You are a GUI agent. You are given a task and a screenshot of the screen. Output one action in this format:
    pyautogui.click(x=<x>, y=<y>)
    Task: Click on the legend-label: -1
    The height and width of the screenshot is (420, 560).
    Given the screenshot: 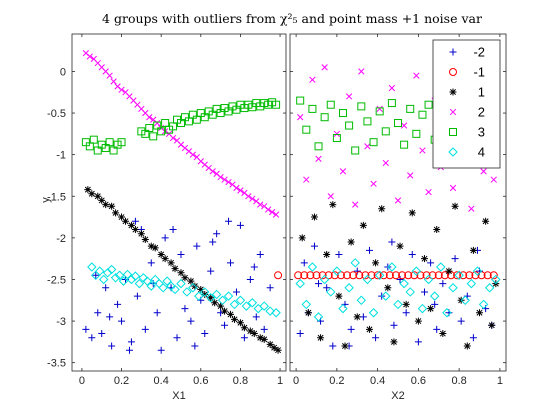 What is the action you would take?
    pyautogui.click(x=479, y=72)
    